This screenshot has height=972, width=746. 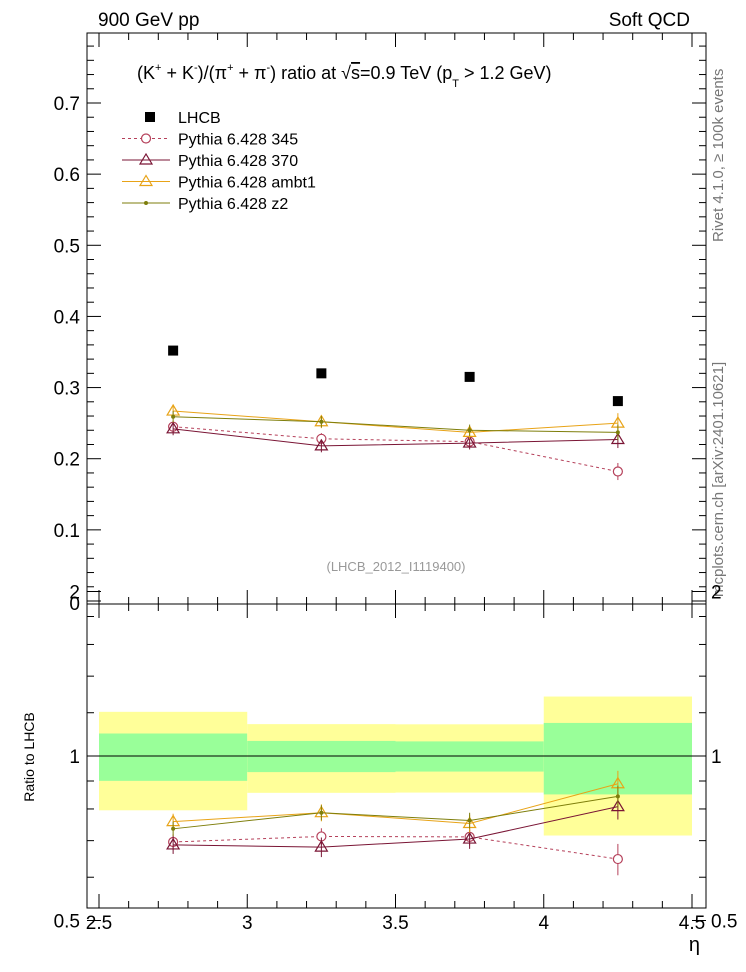 I want to click on x-axis-label: η, so click(x=694, y=945).